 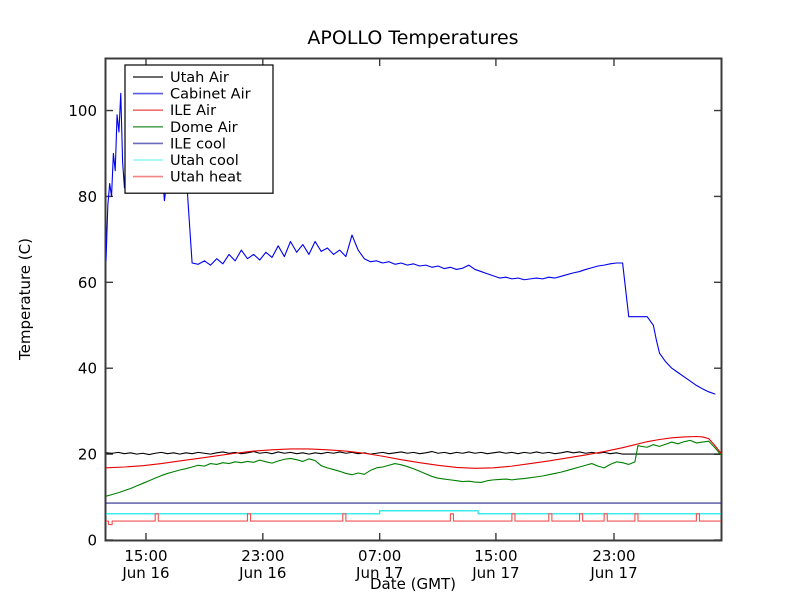 I want to click on legend-item-ile-cool: ILE cool, so click(x=179, y=144).